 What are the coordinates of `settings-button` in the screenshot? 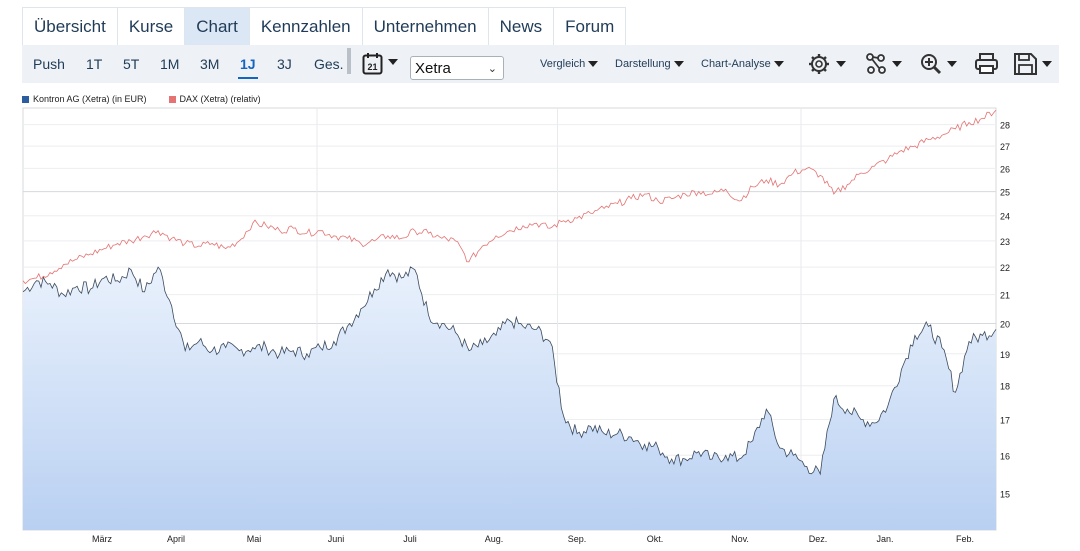 It's located at (828, 64).